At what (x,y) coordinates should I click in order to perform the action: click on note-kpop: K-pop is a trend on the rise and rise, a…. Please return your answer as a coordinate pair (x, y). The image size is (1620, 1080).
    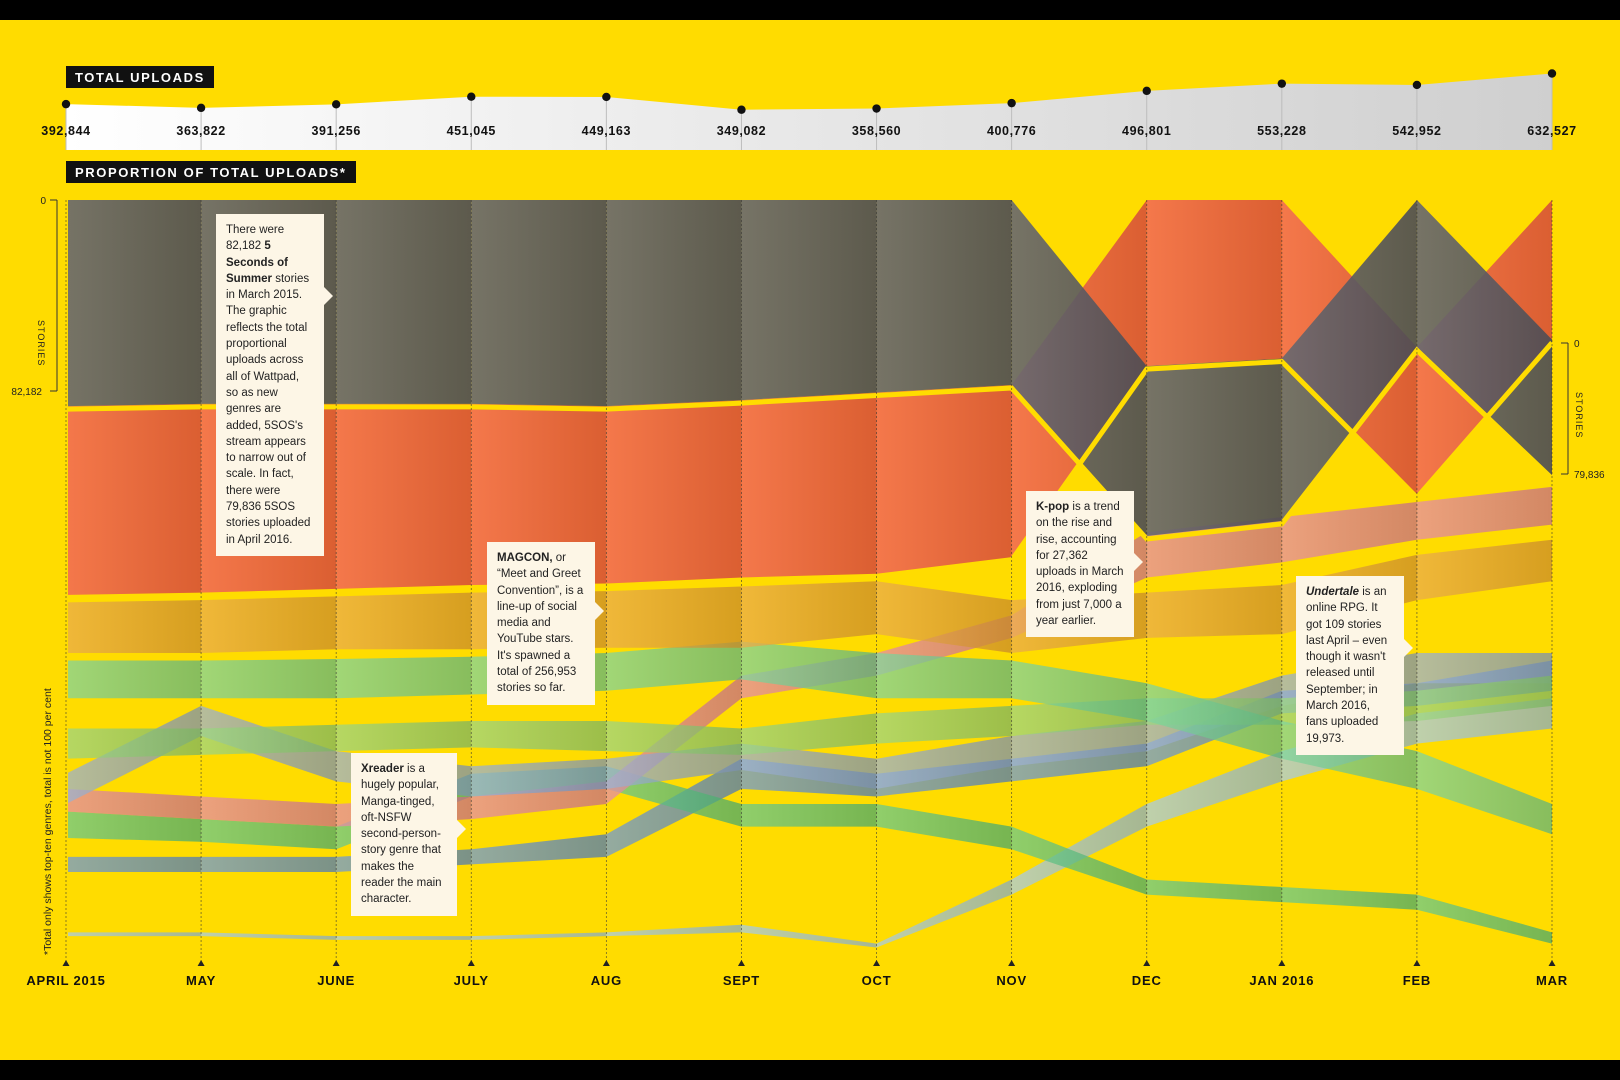
    Looking at the image, I should click on (1084, 564).